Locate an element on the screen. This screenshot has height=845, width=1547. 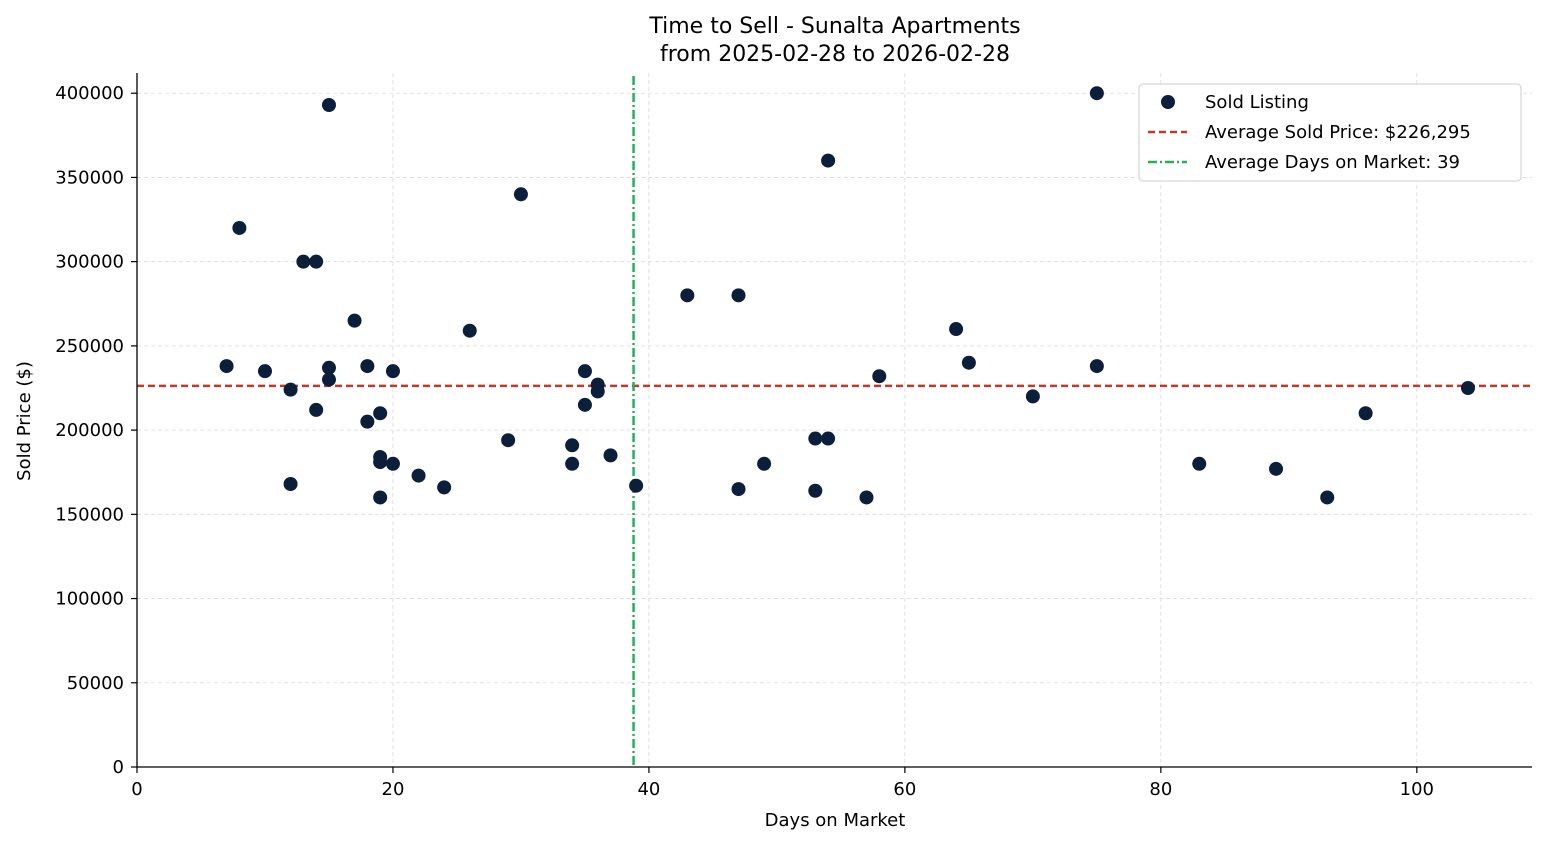
legend-marker-sold is located at coordinates (1168, 102).